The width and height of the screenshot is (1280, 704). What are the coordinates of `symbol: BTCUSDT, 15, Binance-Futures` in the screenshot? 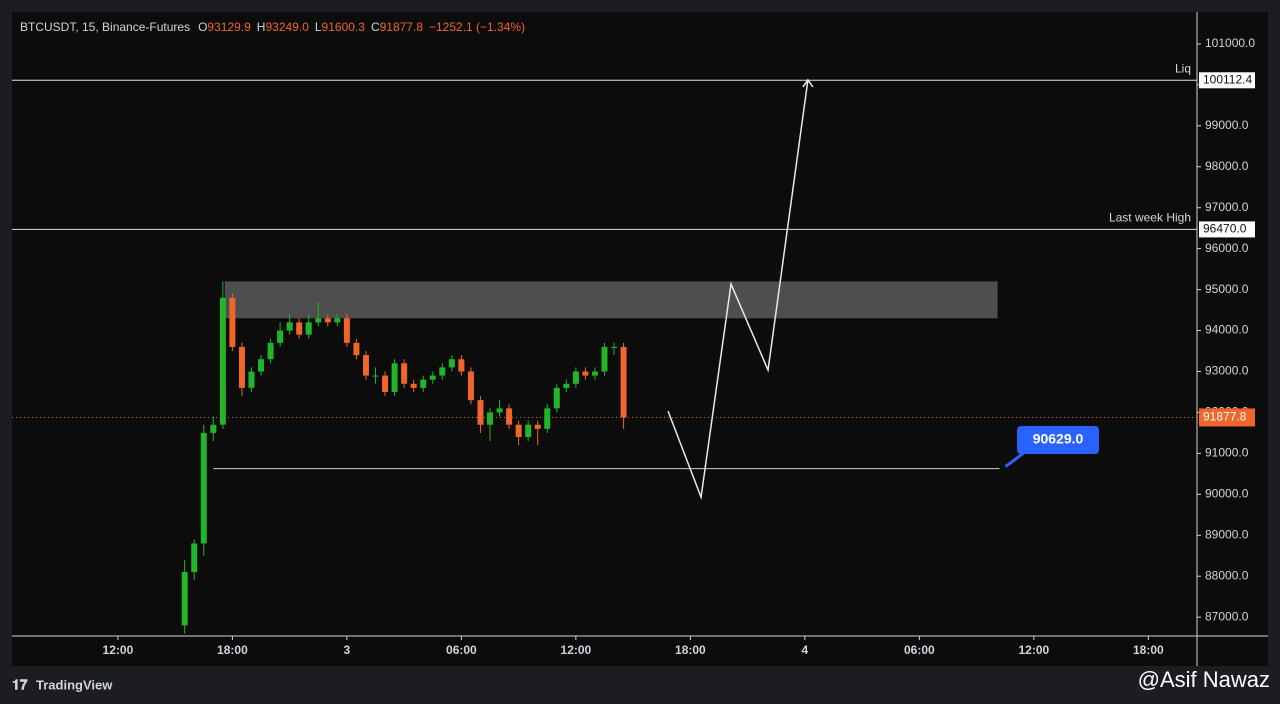 It's located at (105, 27).